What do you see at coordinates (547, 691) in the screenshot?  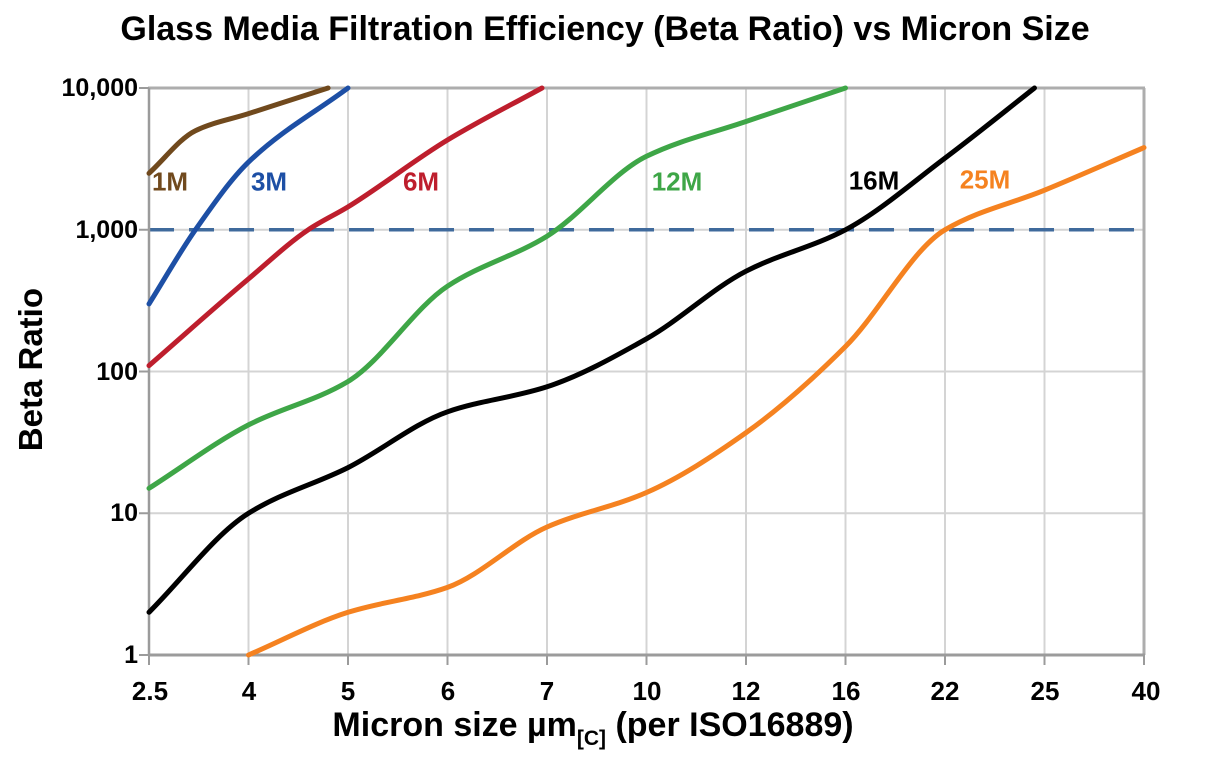 I see `x-tick-label: 7` at bounding box center [547, 691].